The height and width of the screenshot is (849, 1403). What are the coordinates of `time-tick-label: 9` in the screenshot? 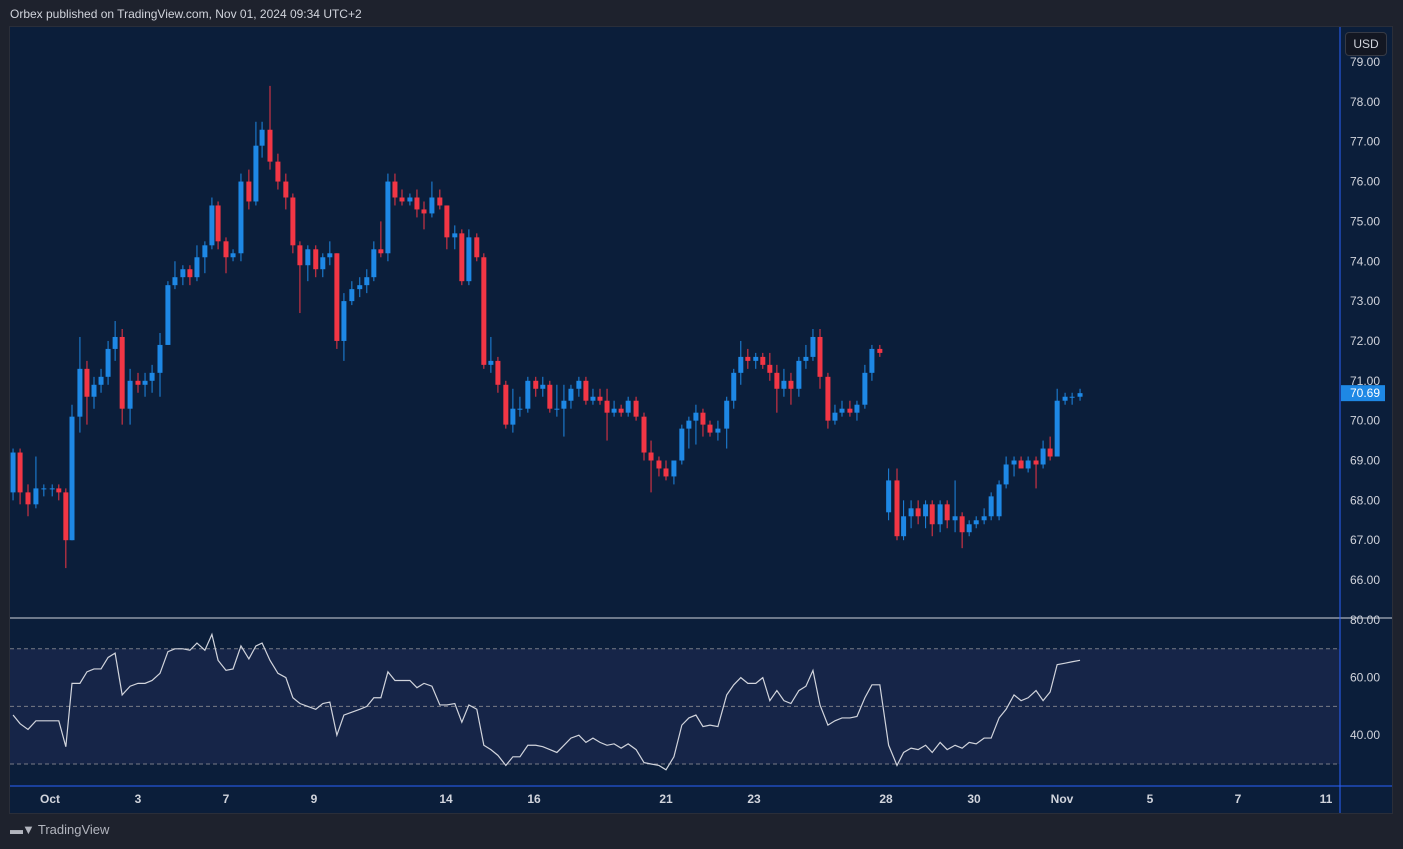 It's located at (314, 799).